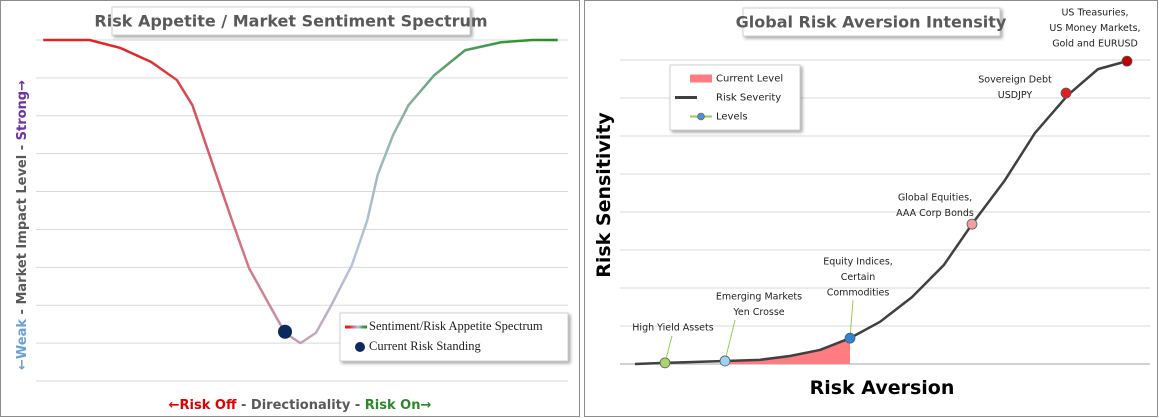 This screenshot has width=1159, height=418. Describe the element at coordinates (1095, 44) in the screenshot. I see `level-label: Gold and EURUSD` at that location.